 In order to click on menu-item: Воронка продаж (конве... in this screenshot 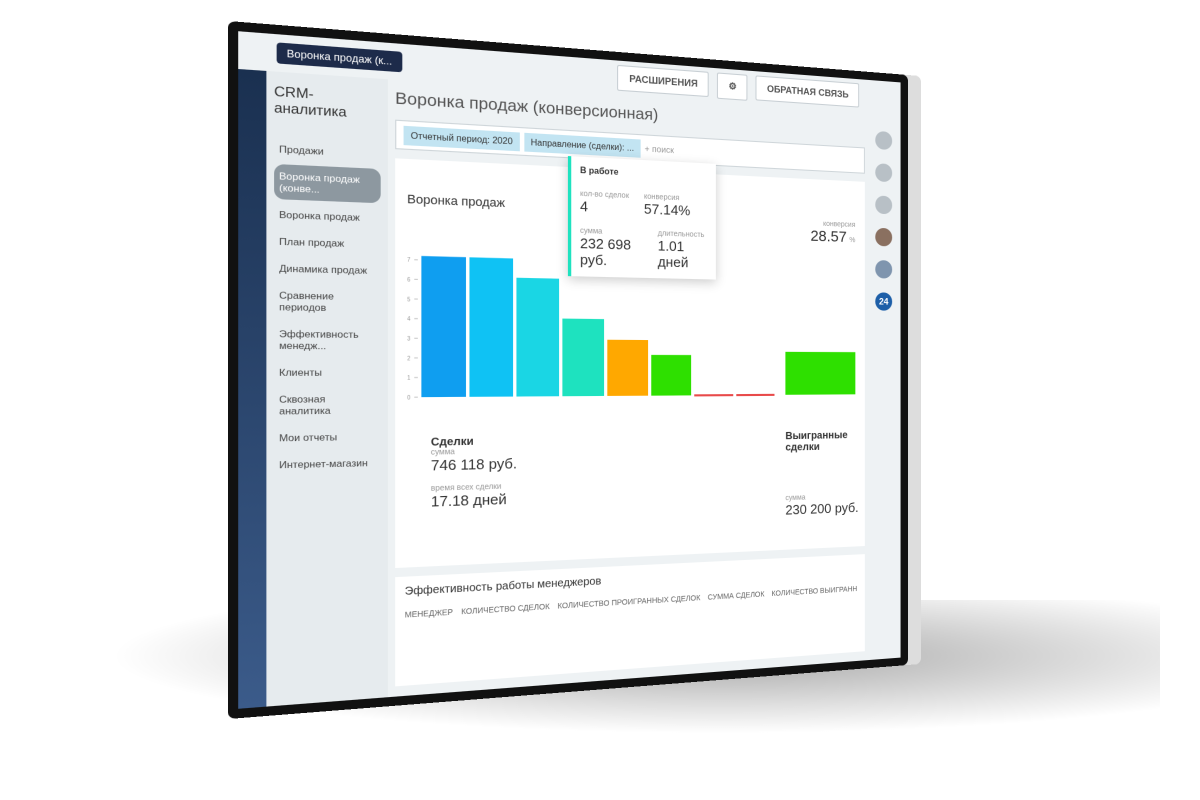, I will do `click(327, 183)`.